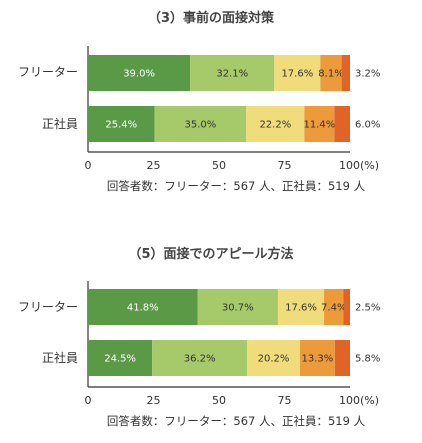  I want to click on chart-1-tick-3: 75, so click(285, 165).